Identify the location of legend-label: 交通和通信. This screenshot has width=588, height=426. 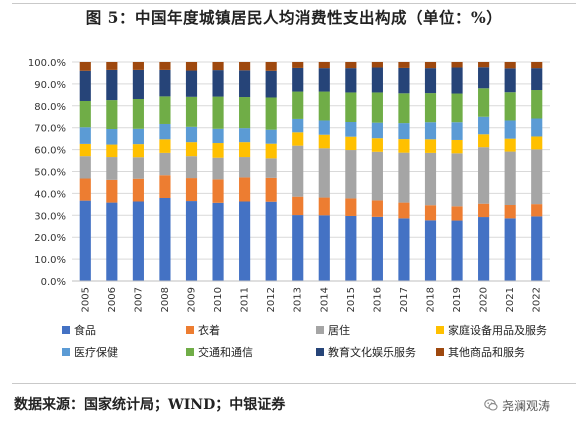
(225, 352).